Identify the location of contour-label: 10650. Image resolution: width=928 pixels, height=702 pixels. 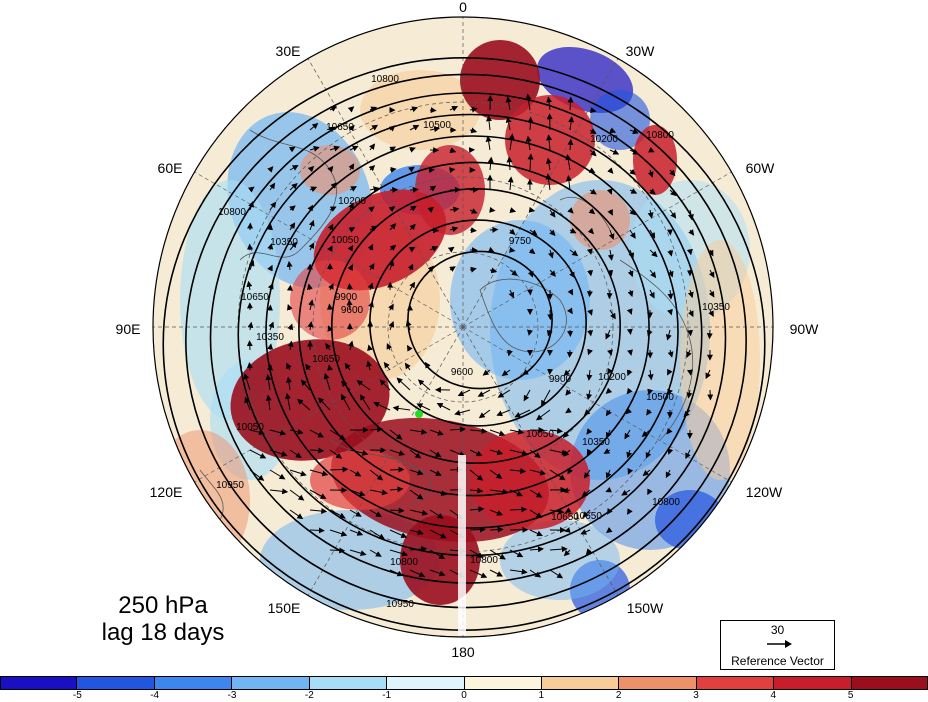
(255, 297).